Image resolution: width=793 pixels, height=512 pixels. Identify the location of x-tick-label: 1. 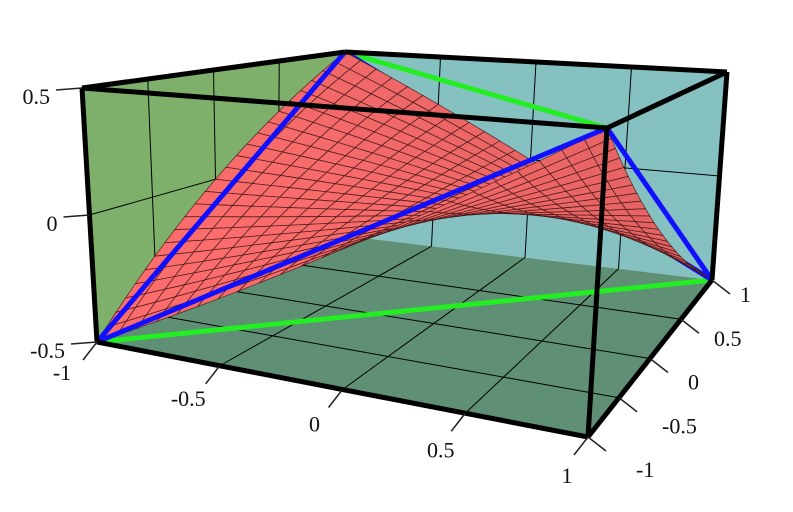
(567, 475).